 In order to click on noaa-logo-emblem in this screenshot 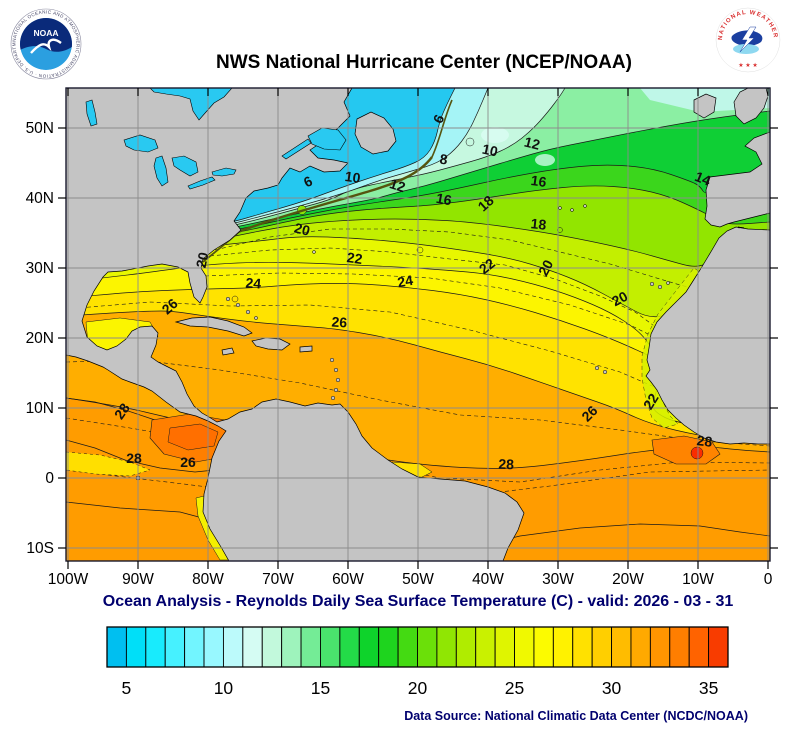, I will do `click(46, 44)`.